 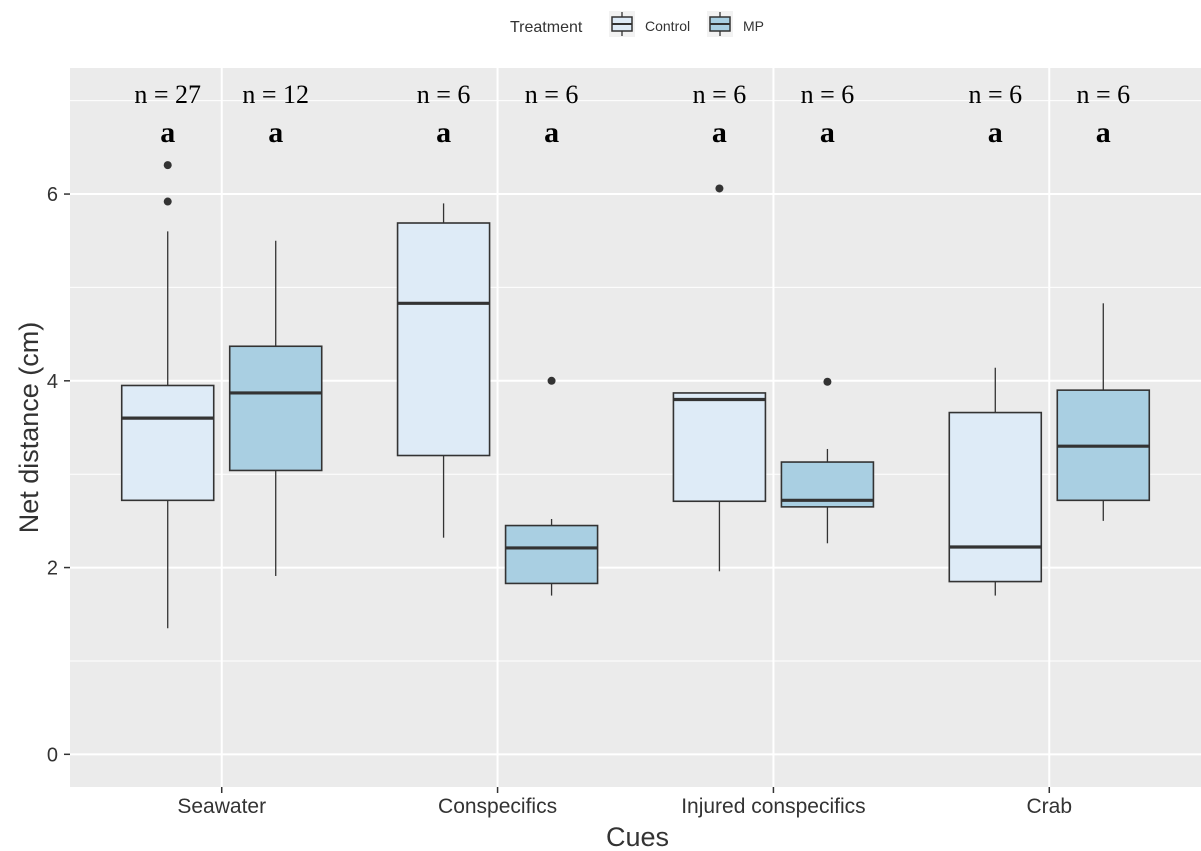 What do you see at coordinates (52, 569) in the screenshot?
I see `y-tick-label: 2` at bounding box center [52, 569].